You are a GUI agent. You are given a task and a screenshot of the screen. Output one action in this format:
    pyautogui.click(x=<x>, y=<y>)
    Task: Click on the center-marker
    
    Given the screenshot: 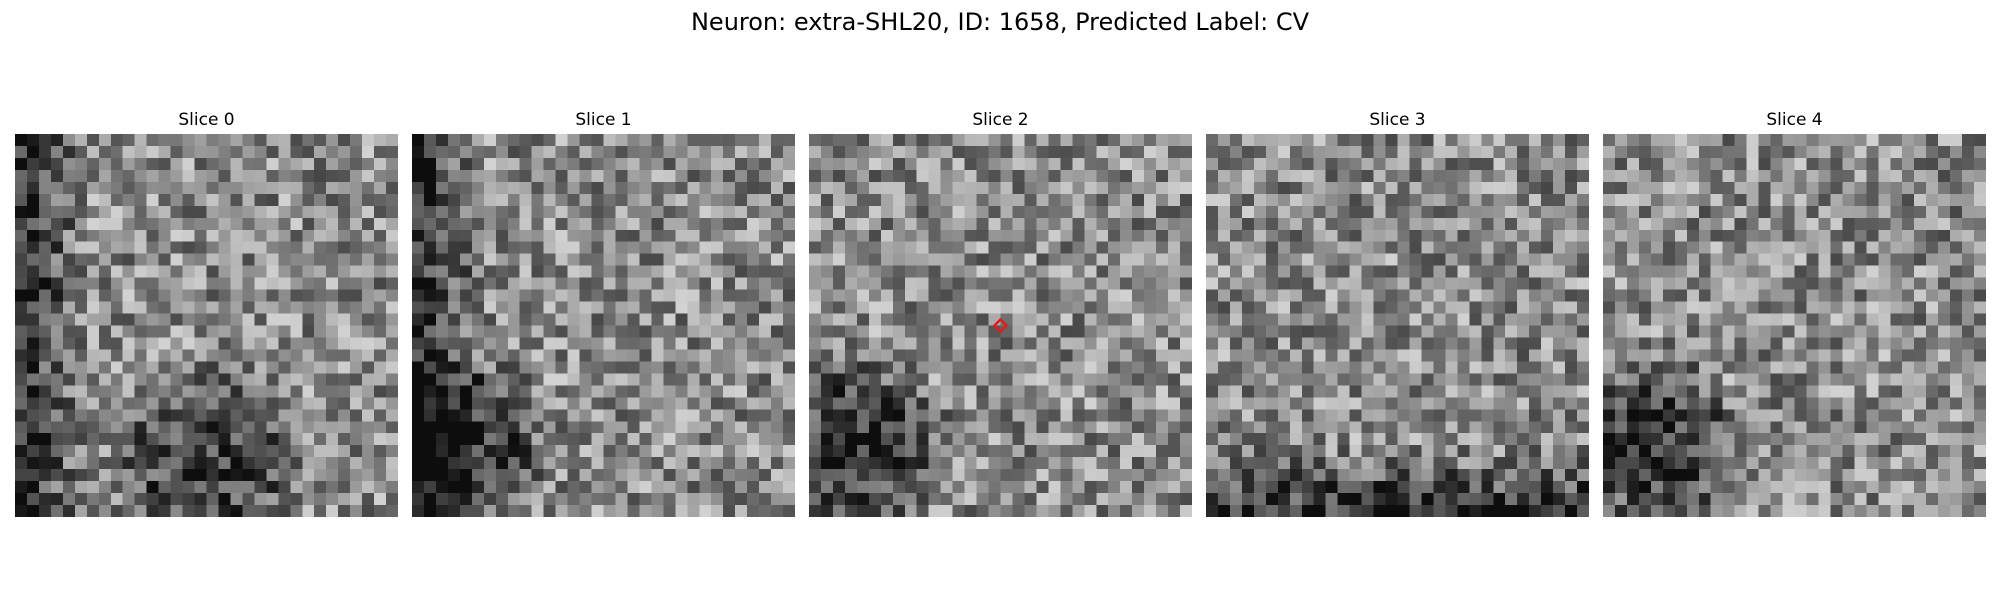 What is the action you would take?
    pyautogui.click(x=1000, y=325)
    